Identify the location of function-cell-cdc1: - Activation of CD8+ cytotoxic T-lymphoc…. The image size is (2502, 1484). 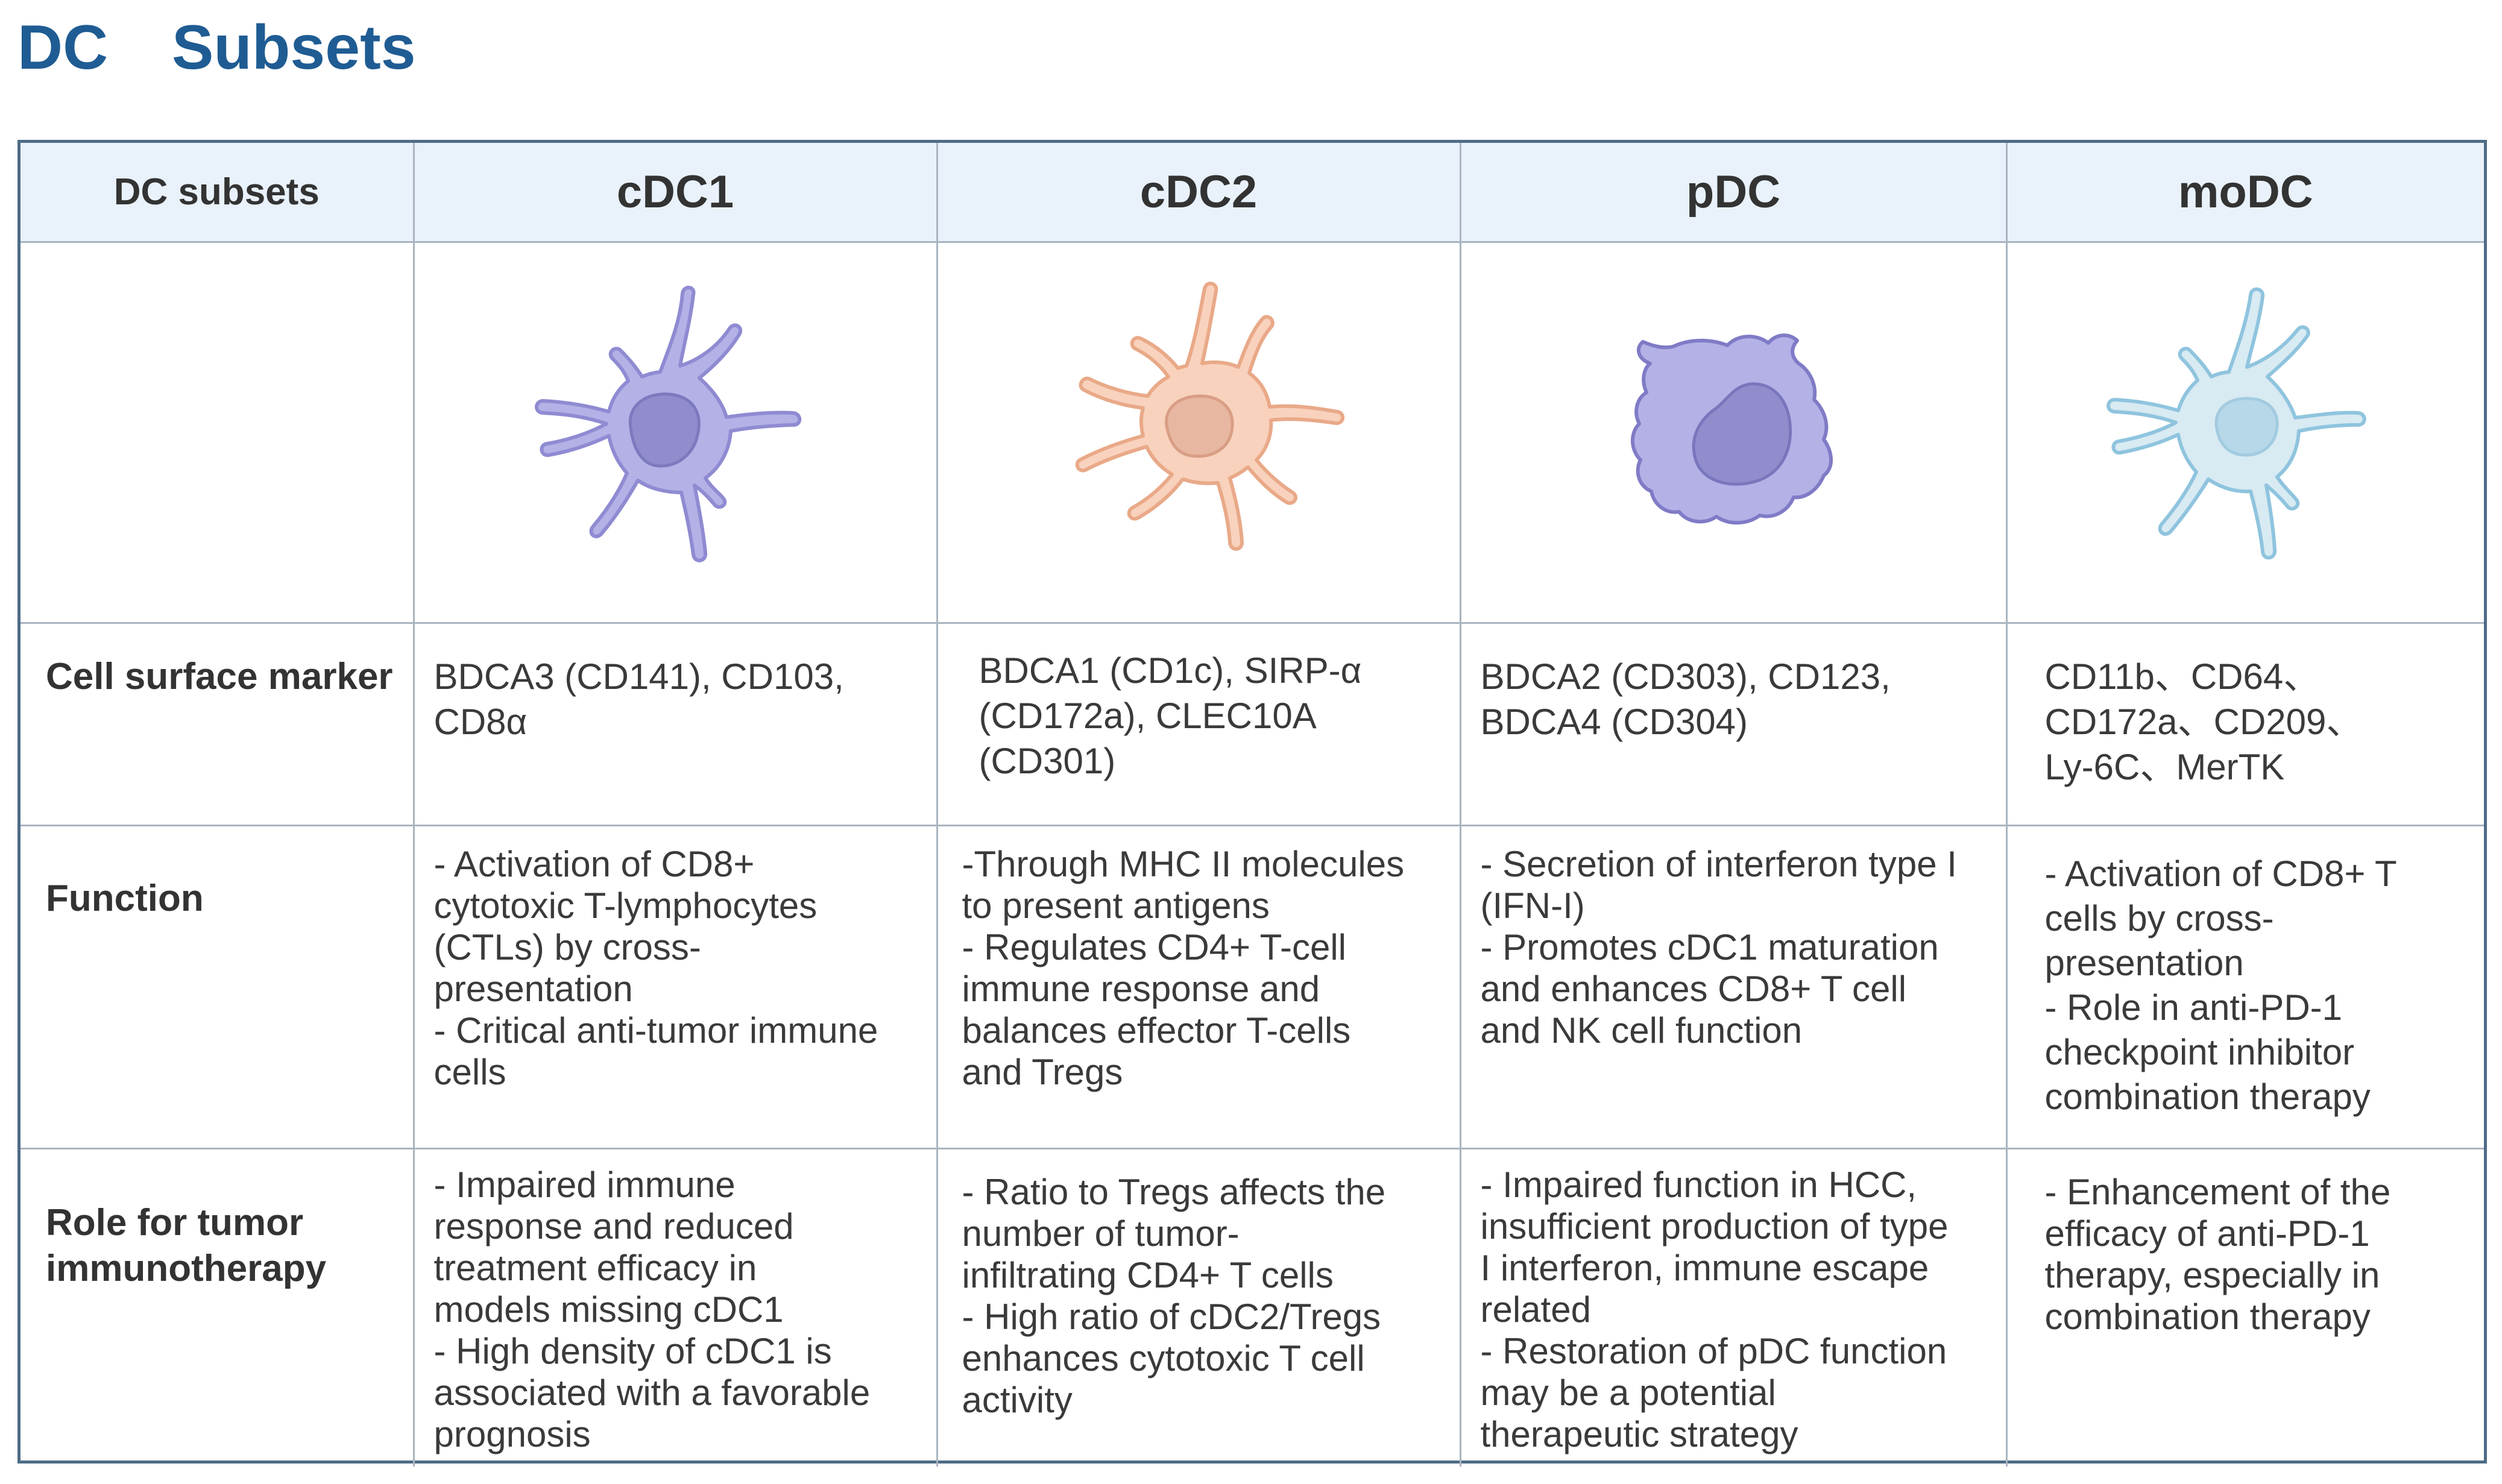
(675, 987).